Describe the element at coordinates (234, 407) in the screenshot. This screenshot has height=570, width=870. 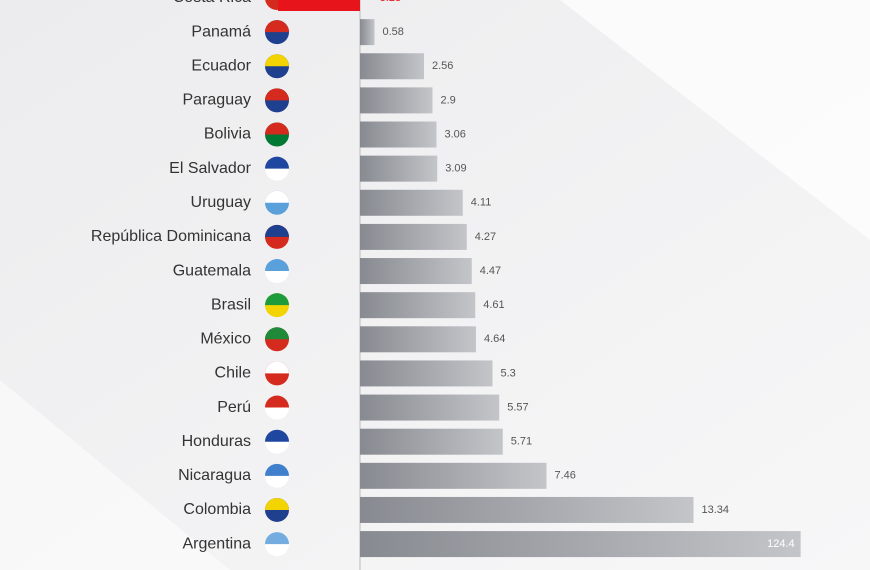
I see `category-label: Perú` at that location.